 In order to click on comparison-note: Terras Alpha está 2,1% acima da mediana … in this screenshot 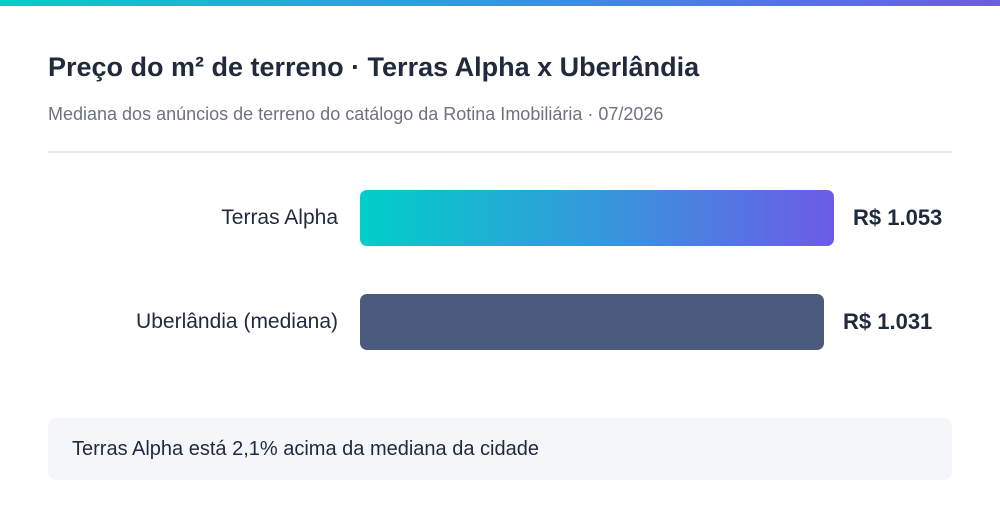, I will do `click(500, 449)`.